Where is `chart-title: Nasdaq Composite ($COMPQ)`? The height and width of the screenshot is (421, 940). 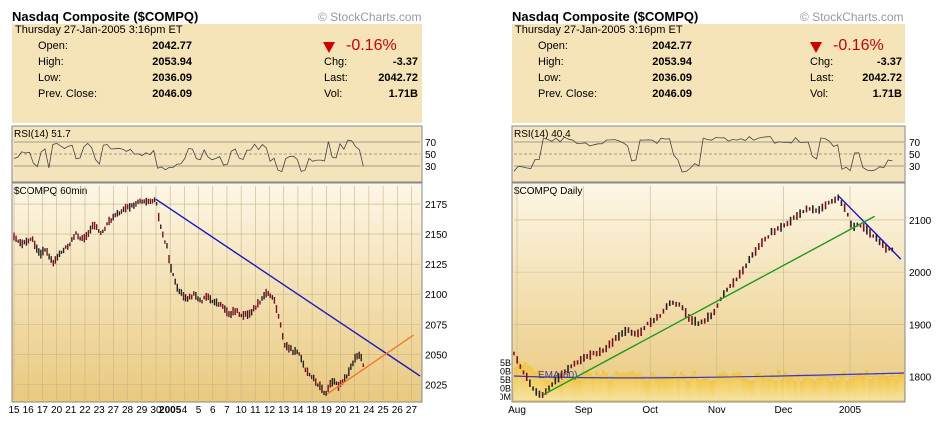
chart-title: Nasdaq Composite ($COMPQ) is located at coordinates (605, 16).